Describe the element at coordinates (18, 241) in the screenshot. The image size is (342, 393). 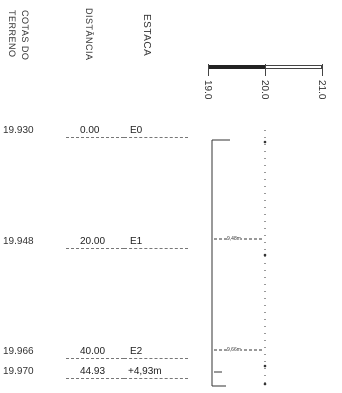
I see `cota-value: 19.948` at that location.